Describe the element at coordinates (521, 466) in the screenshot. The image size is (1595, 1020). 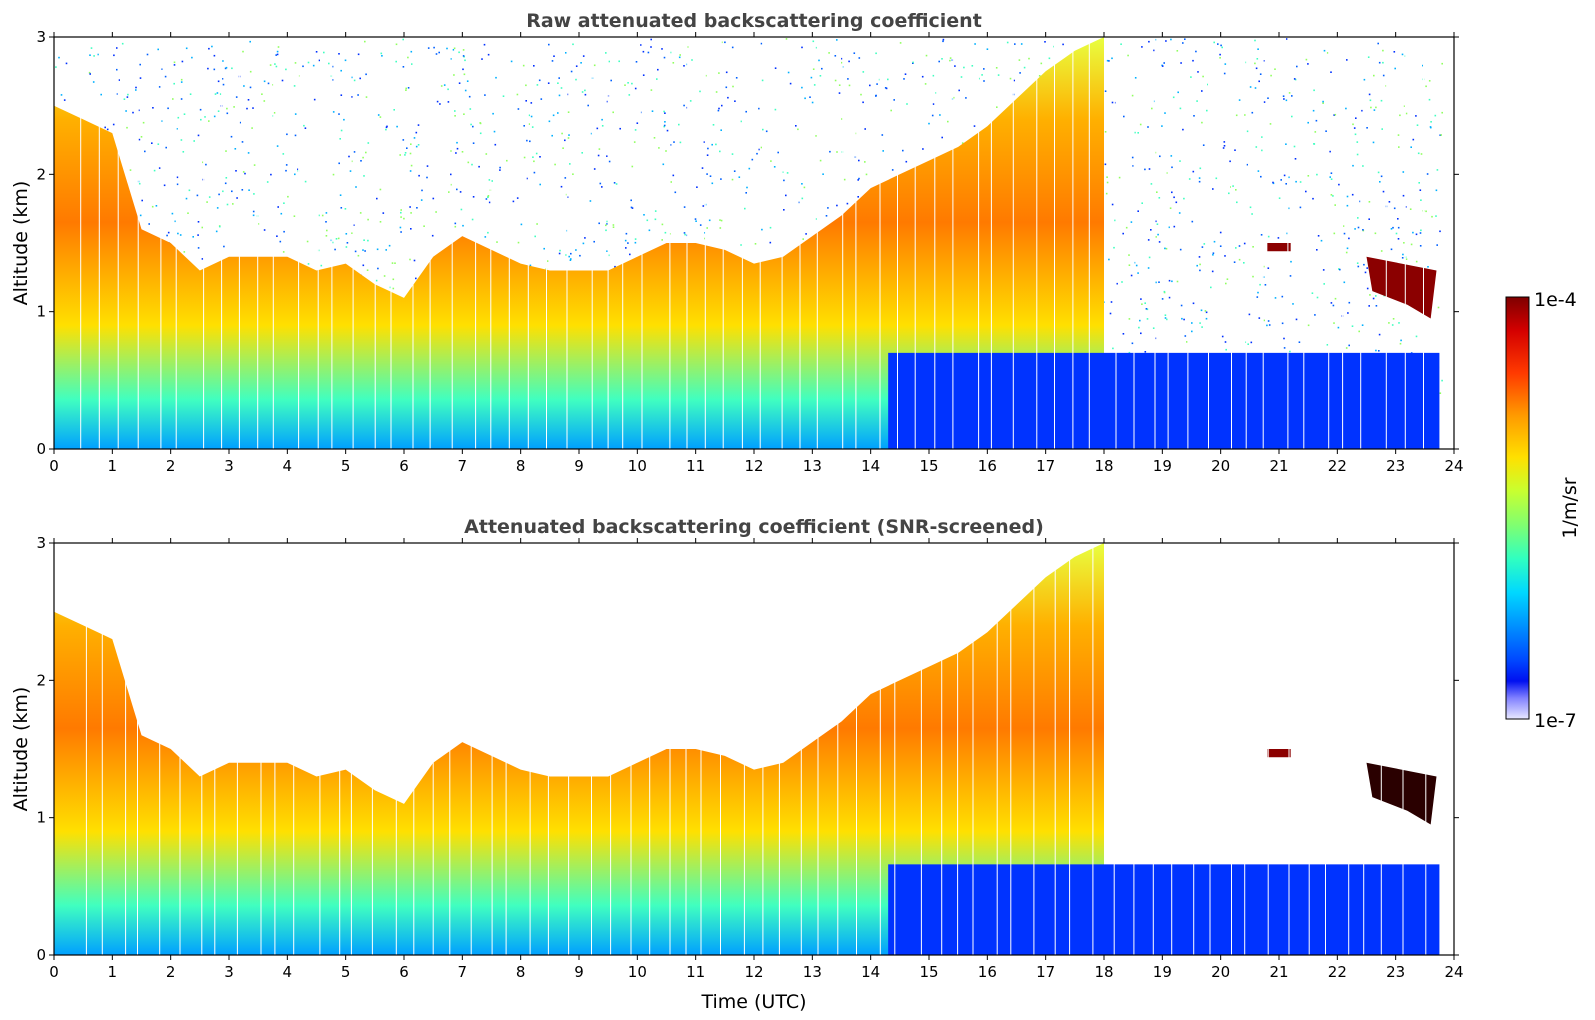
I see `x-tick-label: 8` at that location.